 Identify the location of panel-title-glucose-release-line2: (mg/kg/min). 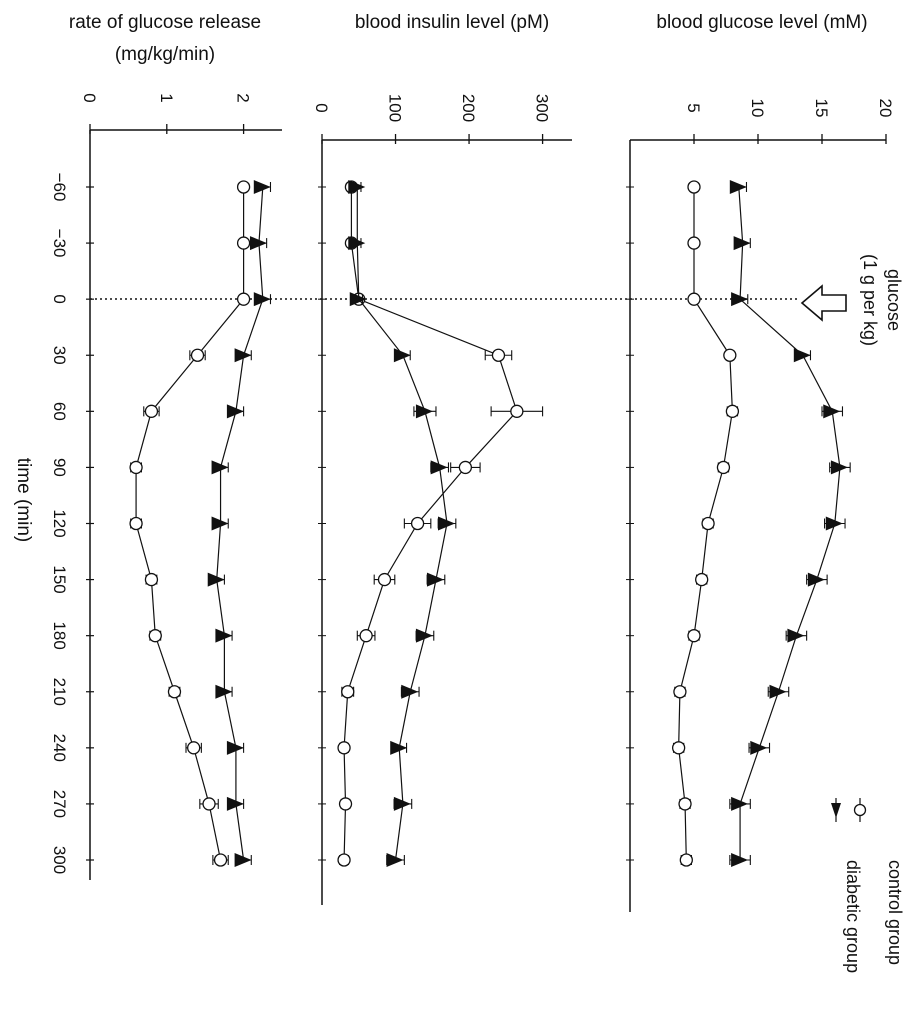
(165, 54).